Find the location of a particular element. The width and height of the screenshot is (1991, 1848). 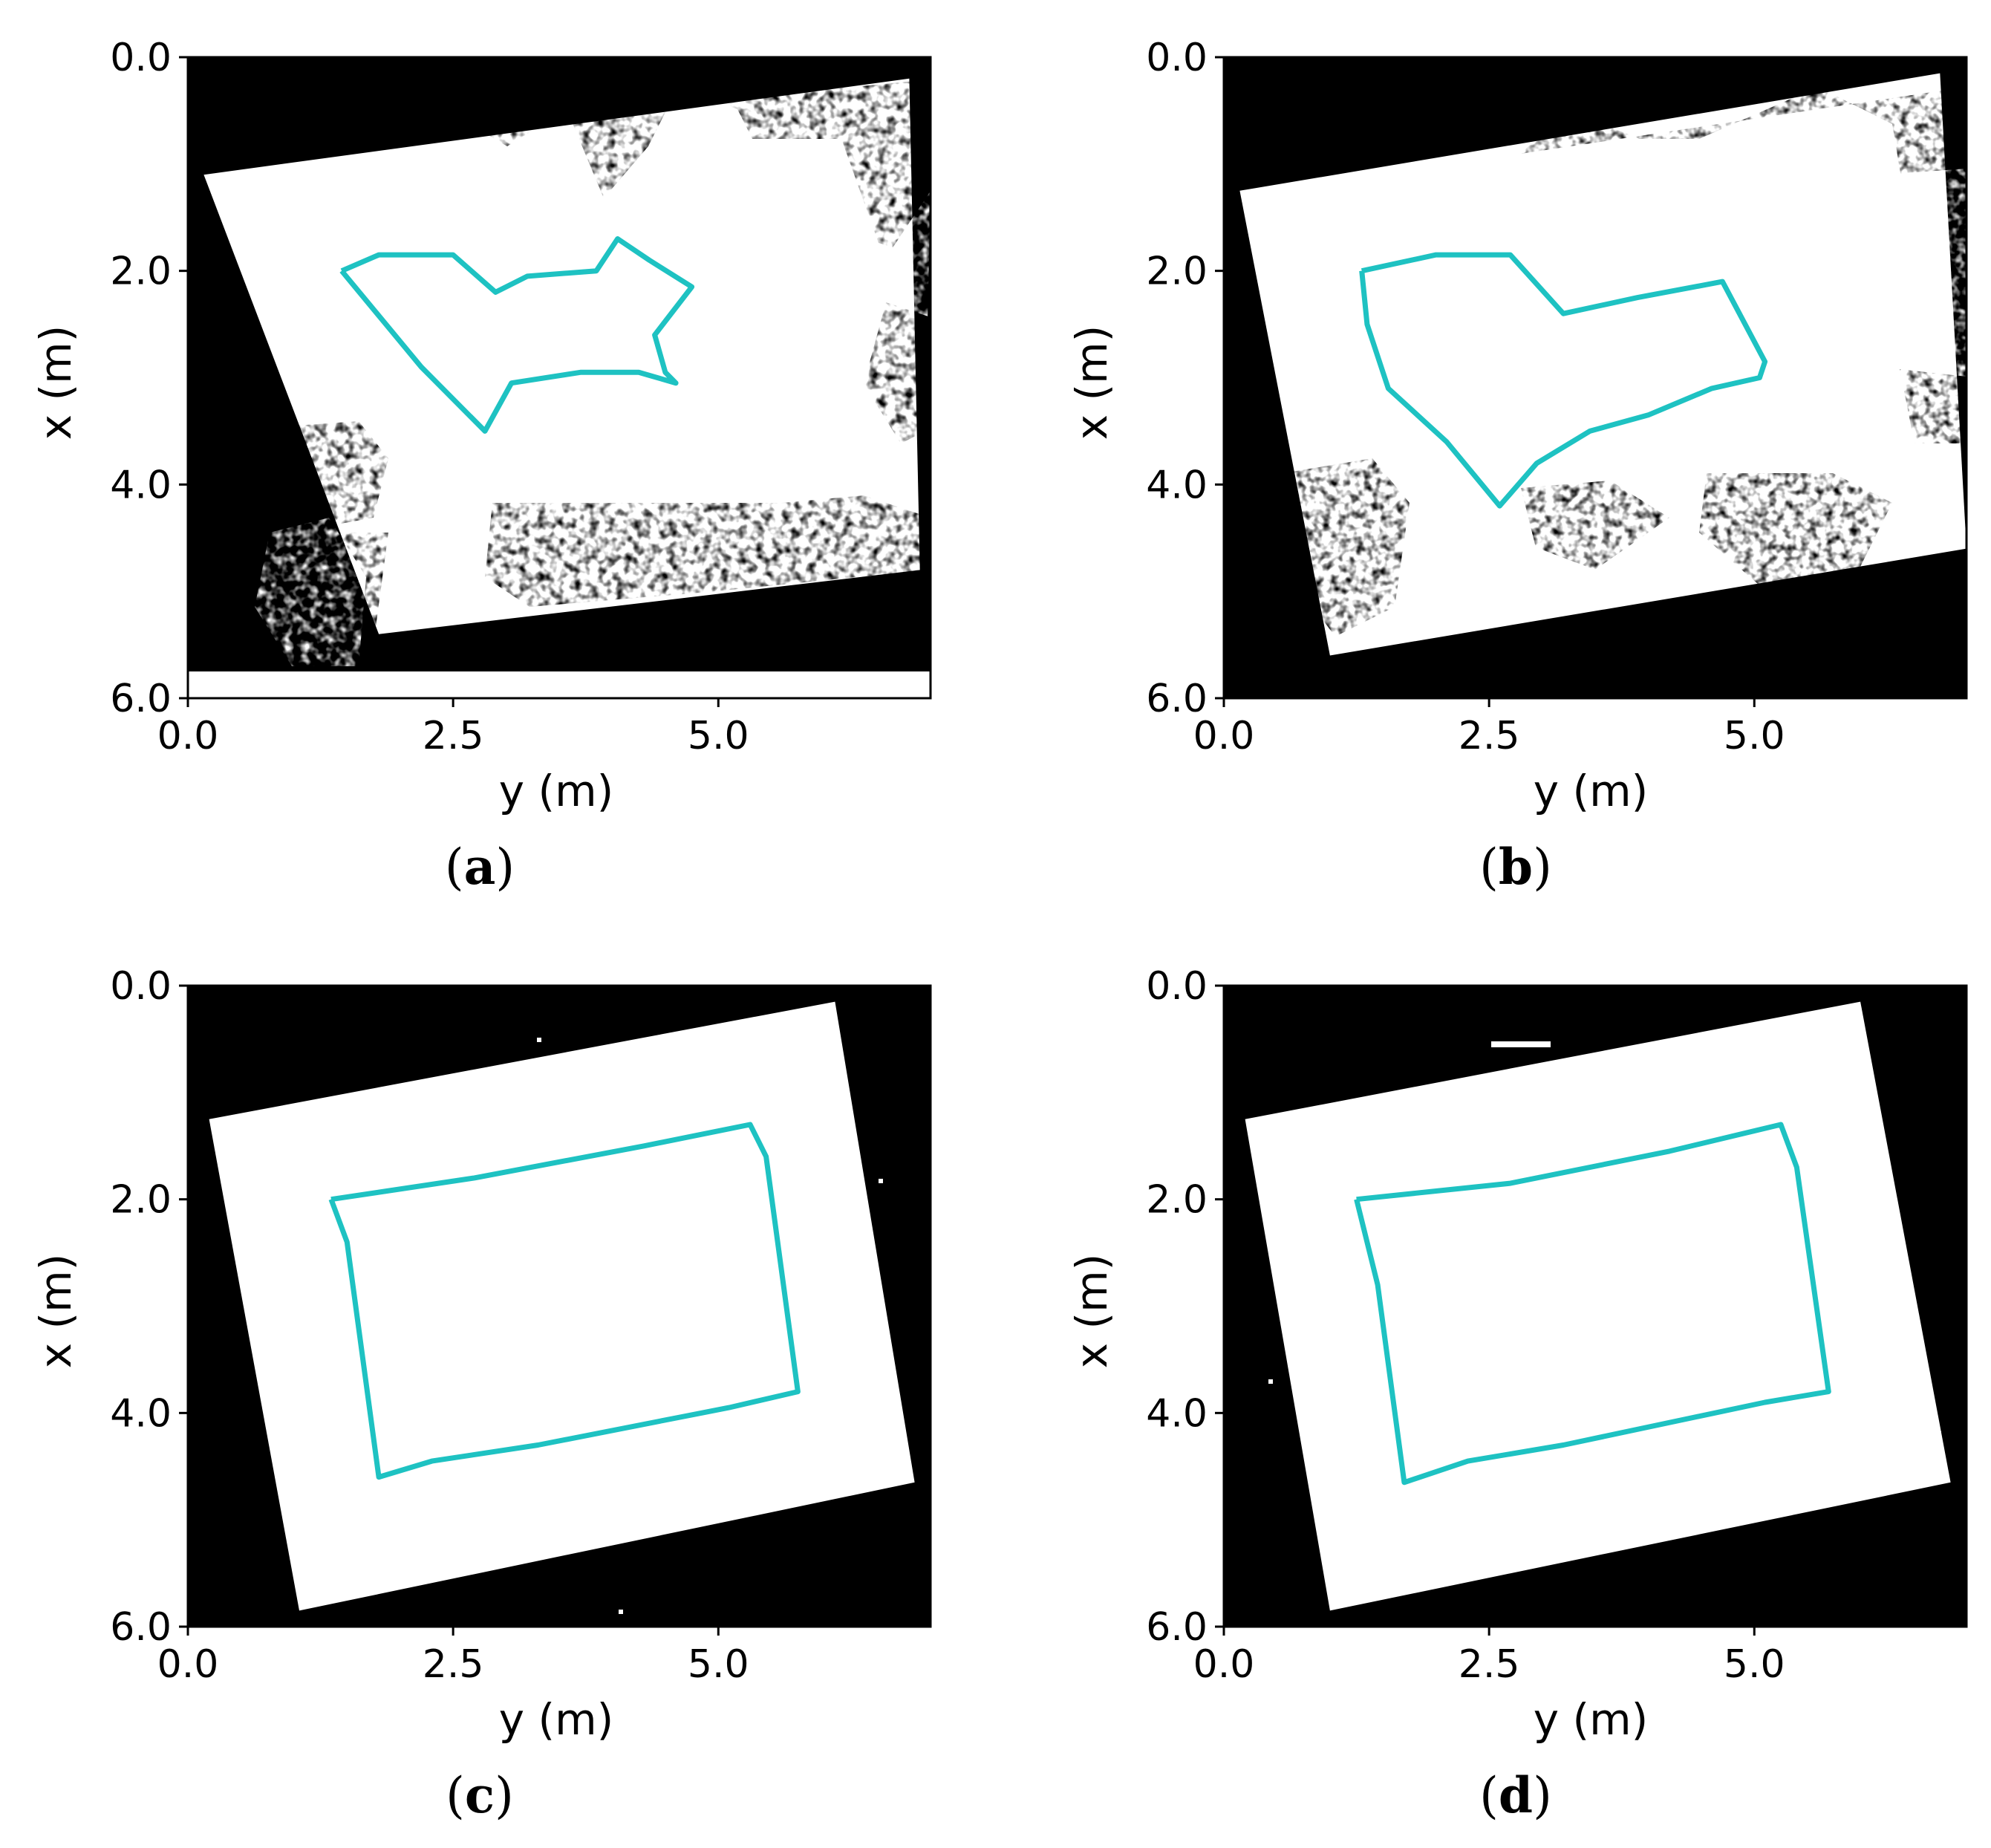

panel-caption: (a) is located at coordinates (480, 867).